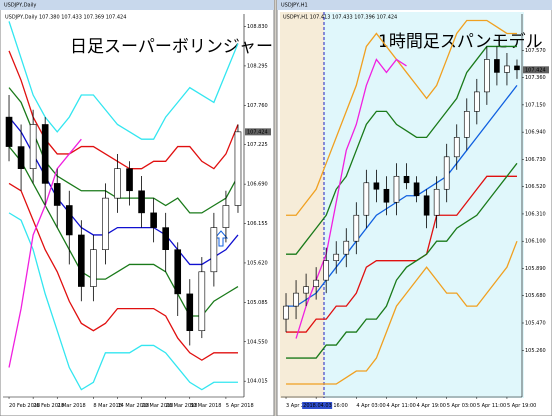 Image resolution: width=552 pixels, height=416 pixels. Describe the element at coordinates (535, 214) in the screenshot. I see `y-tick-label: 106.310` at that location.